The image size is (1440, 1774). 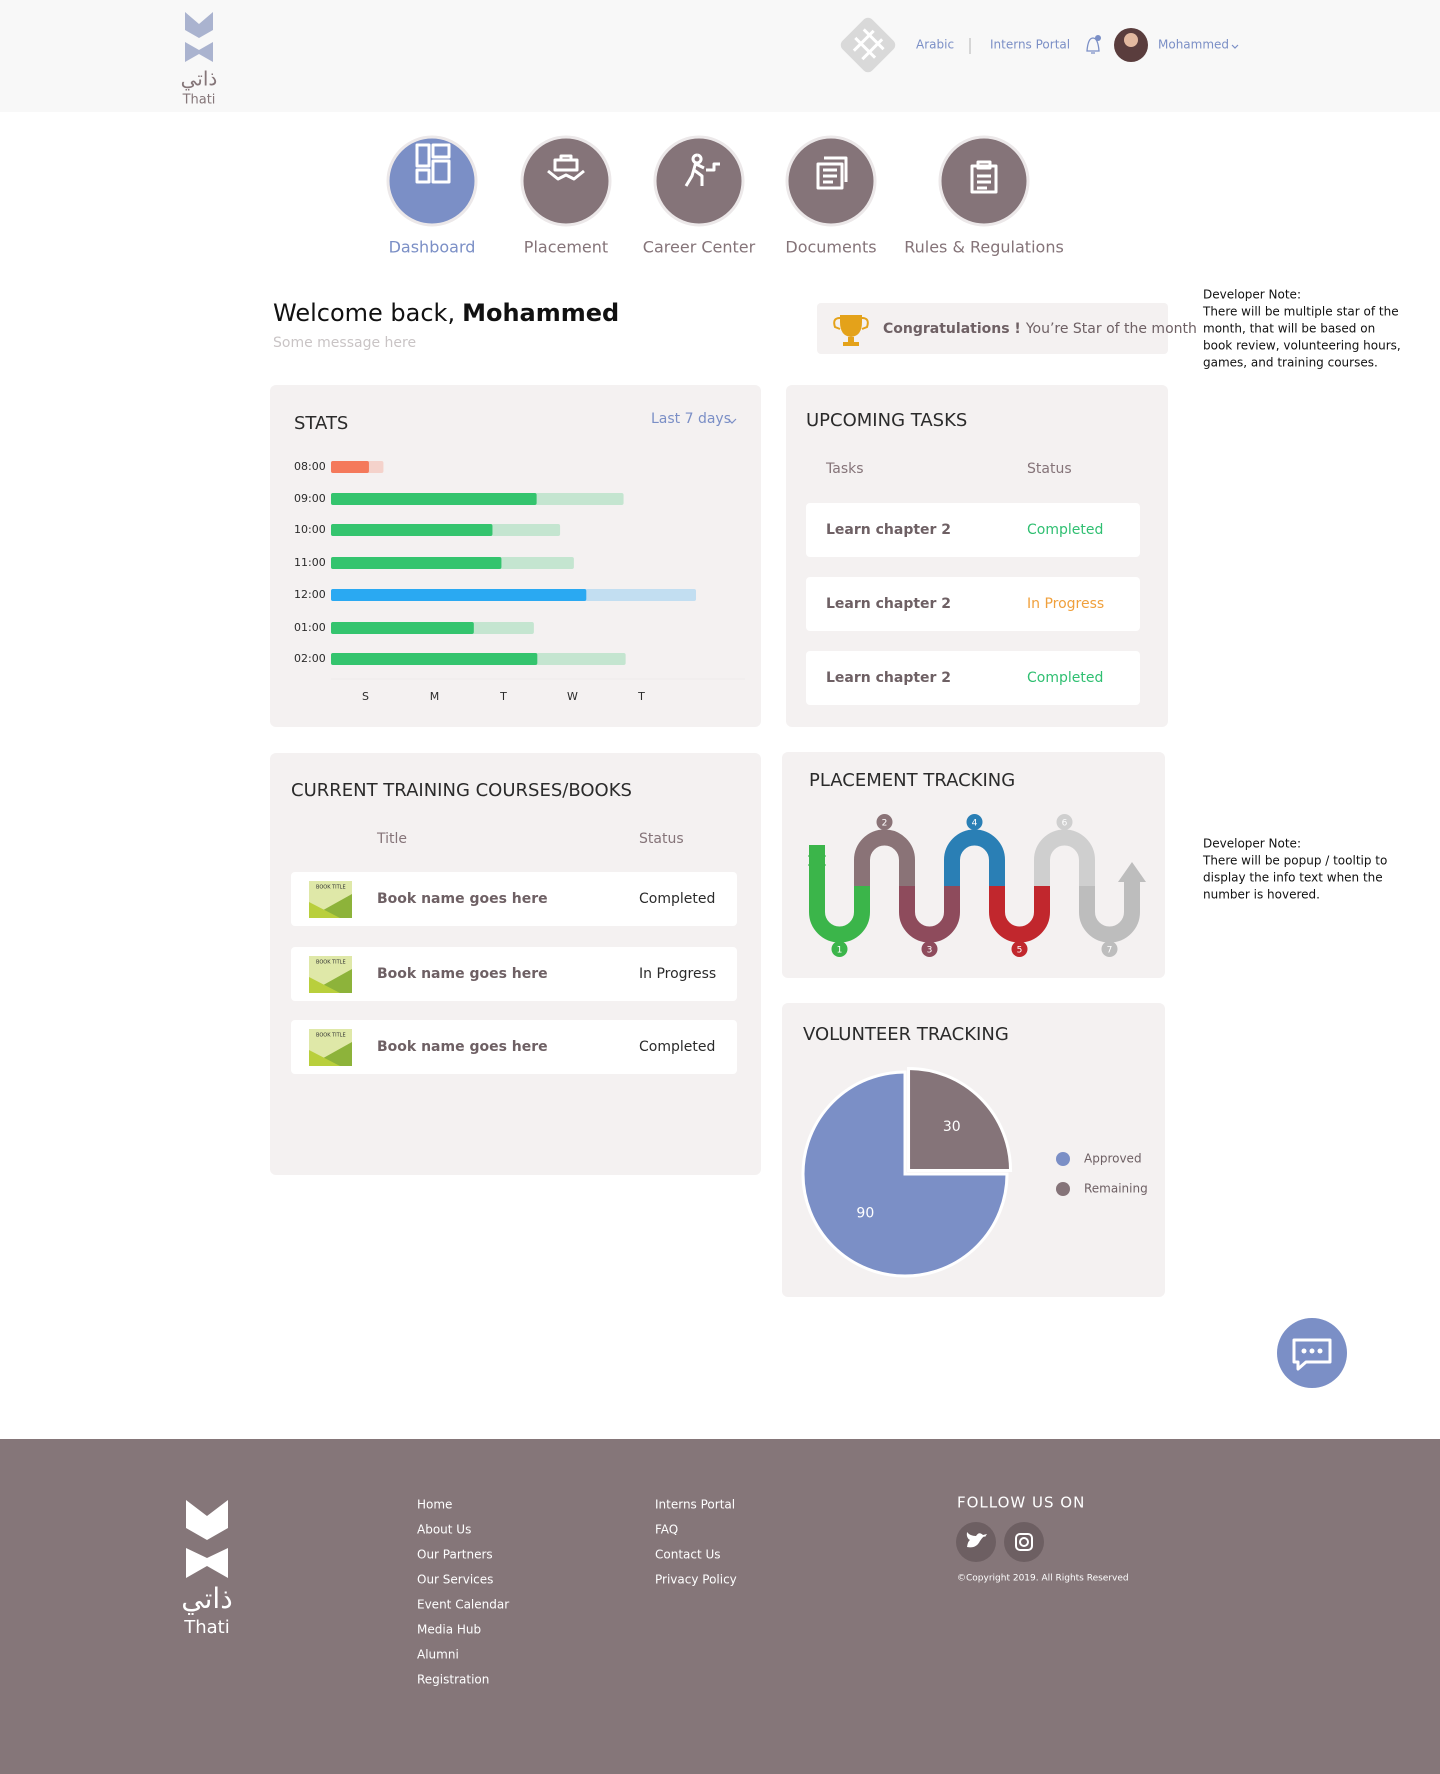 I want to click on welcome-message: Some message here, so click(x=344, y=343).